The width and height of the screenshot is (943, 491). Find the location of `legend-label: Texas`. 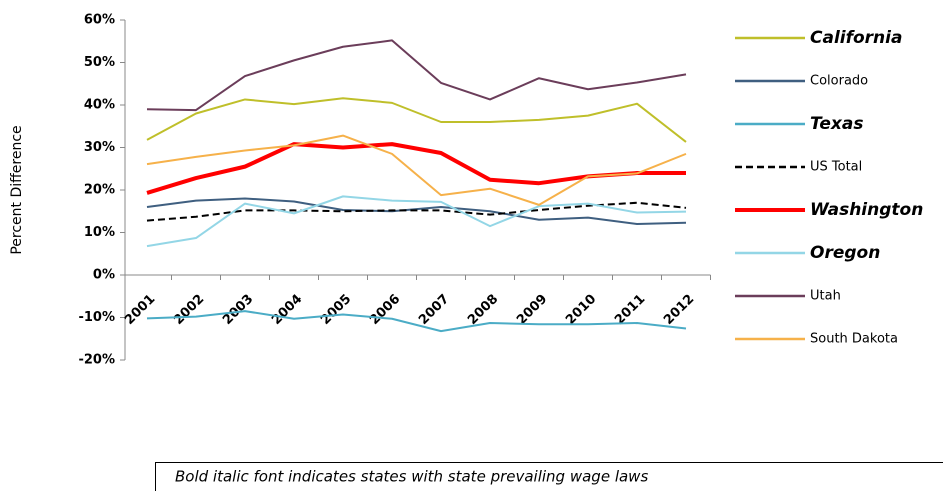

legend-label: Texas is located at coordinates (837, 124).